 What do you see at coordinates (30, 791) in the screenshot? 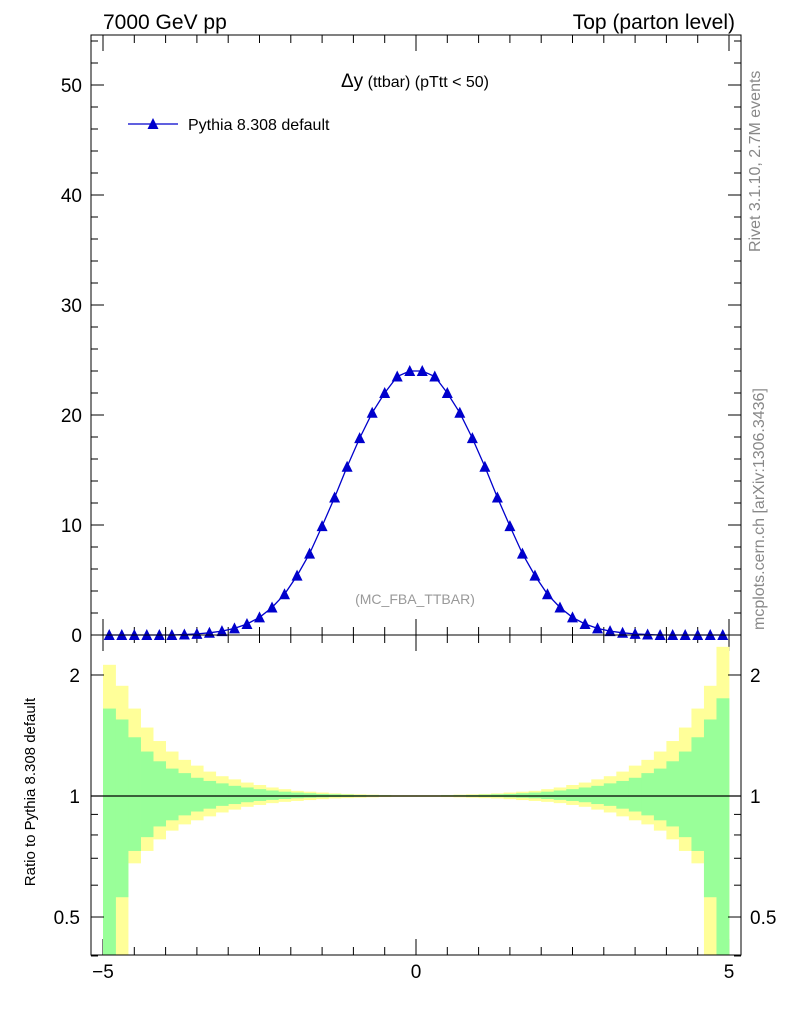
I see `ratio-y-axis-label: Ratio to Pythia 8.308 default` at bounding box center [30, 791].